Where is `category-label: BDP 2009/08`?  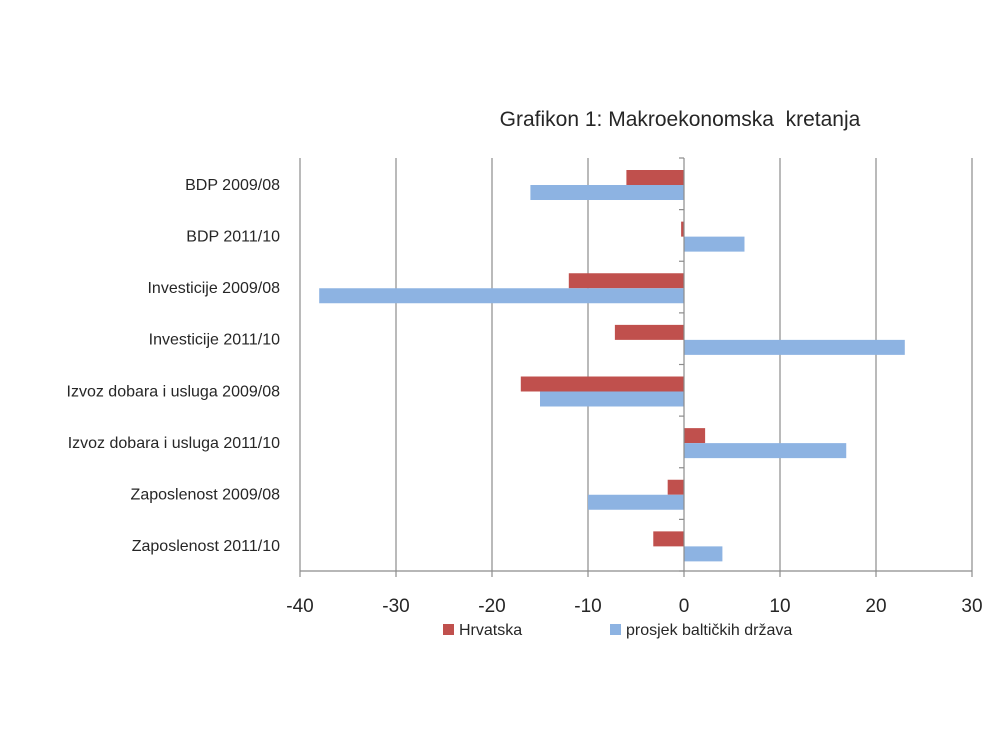
category-label: BDP 2009/08 is located at coordinates (232, 185).